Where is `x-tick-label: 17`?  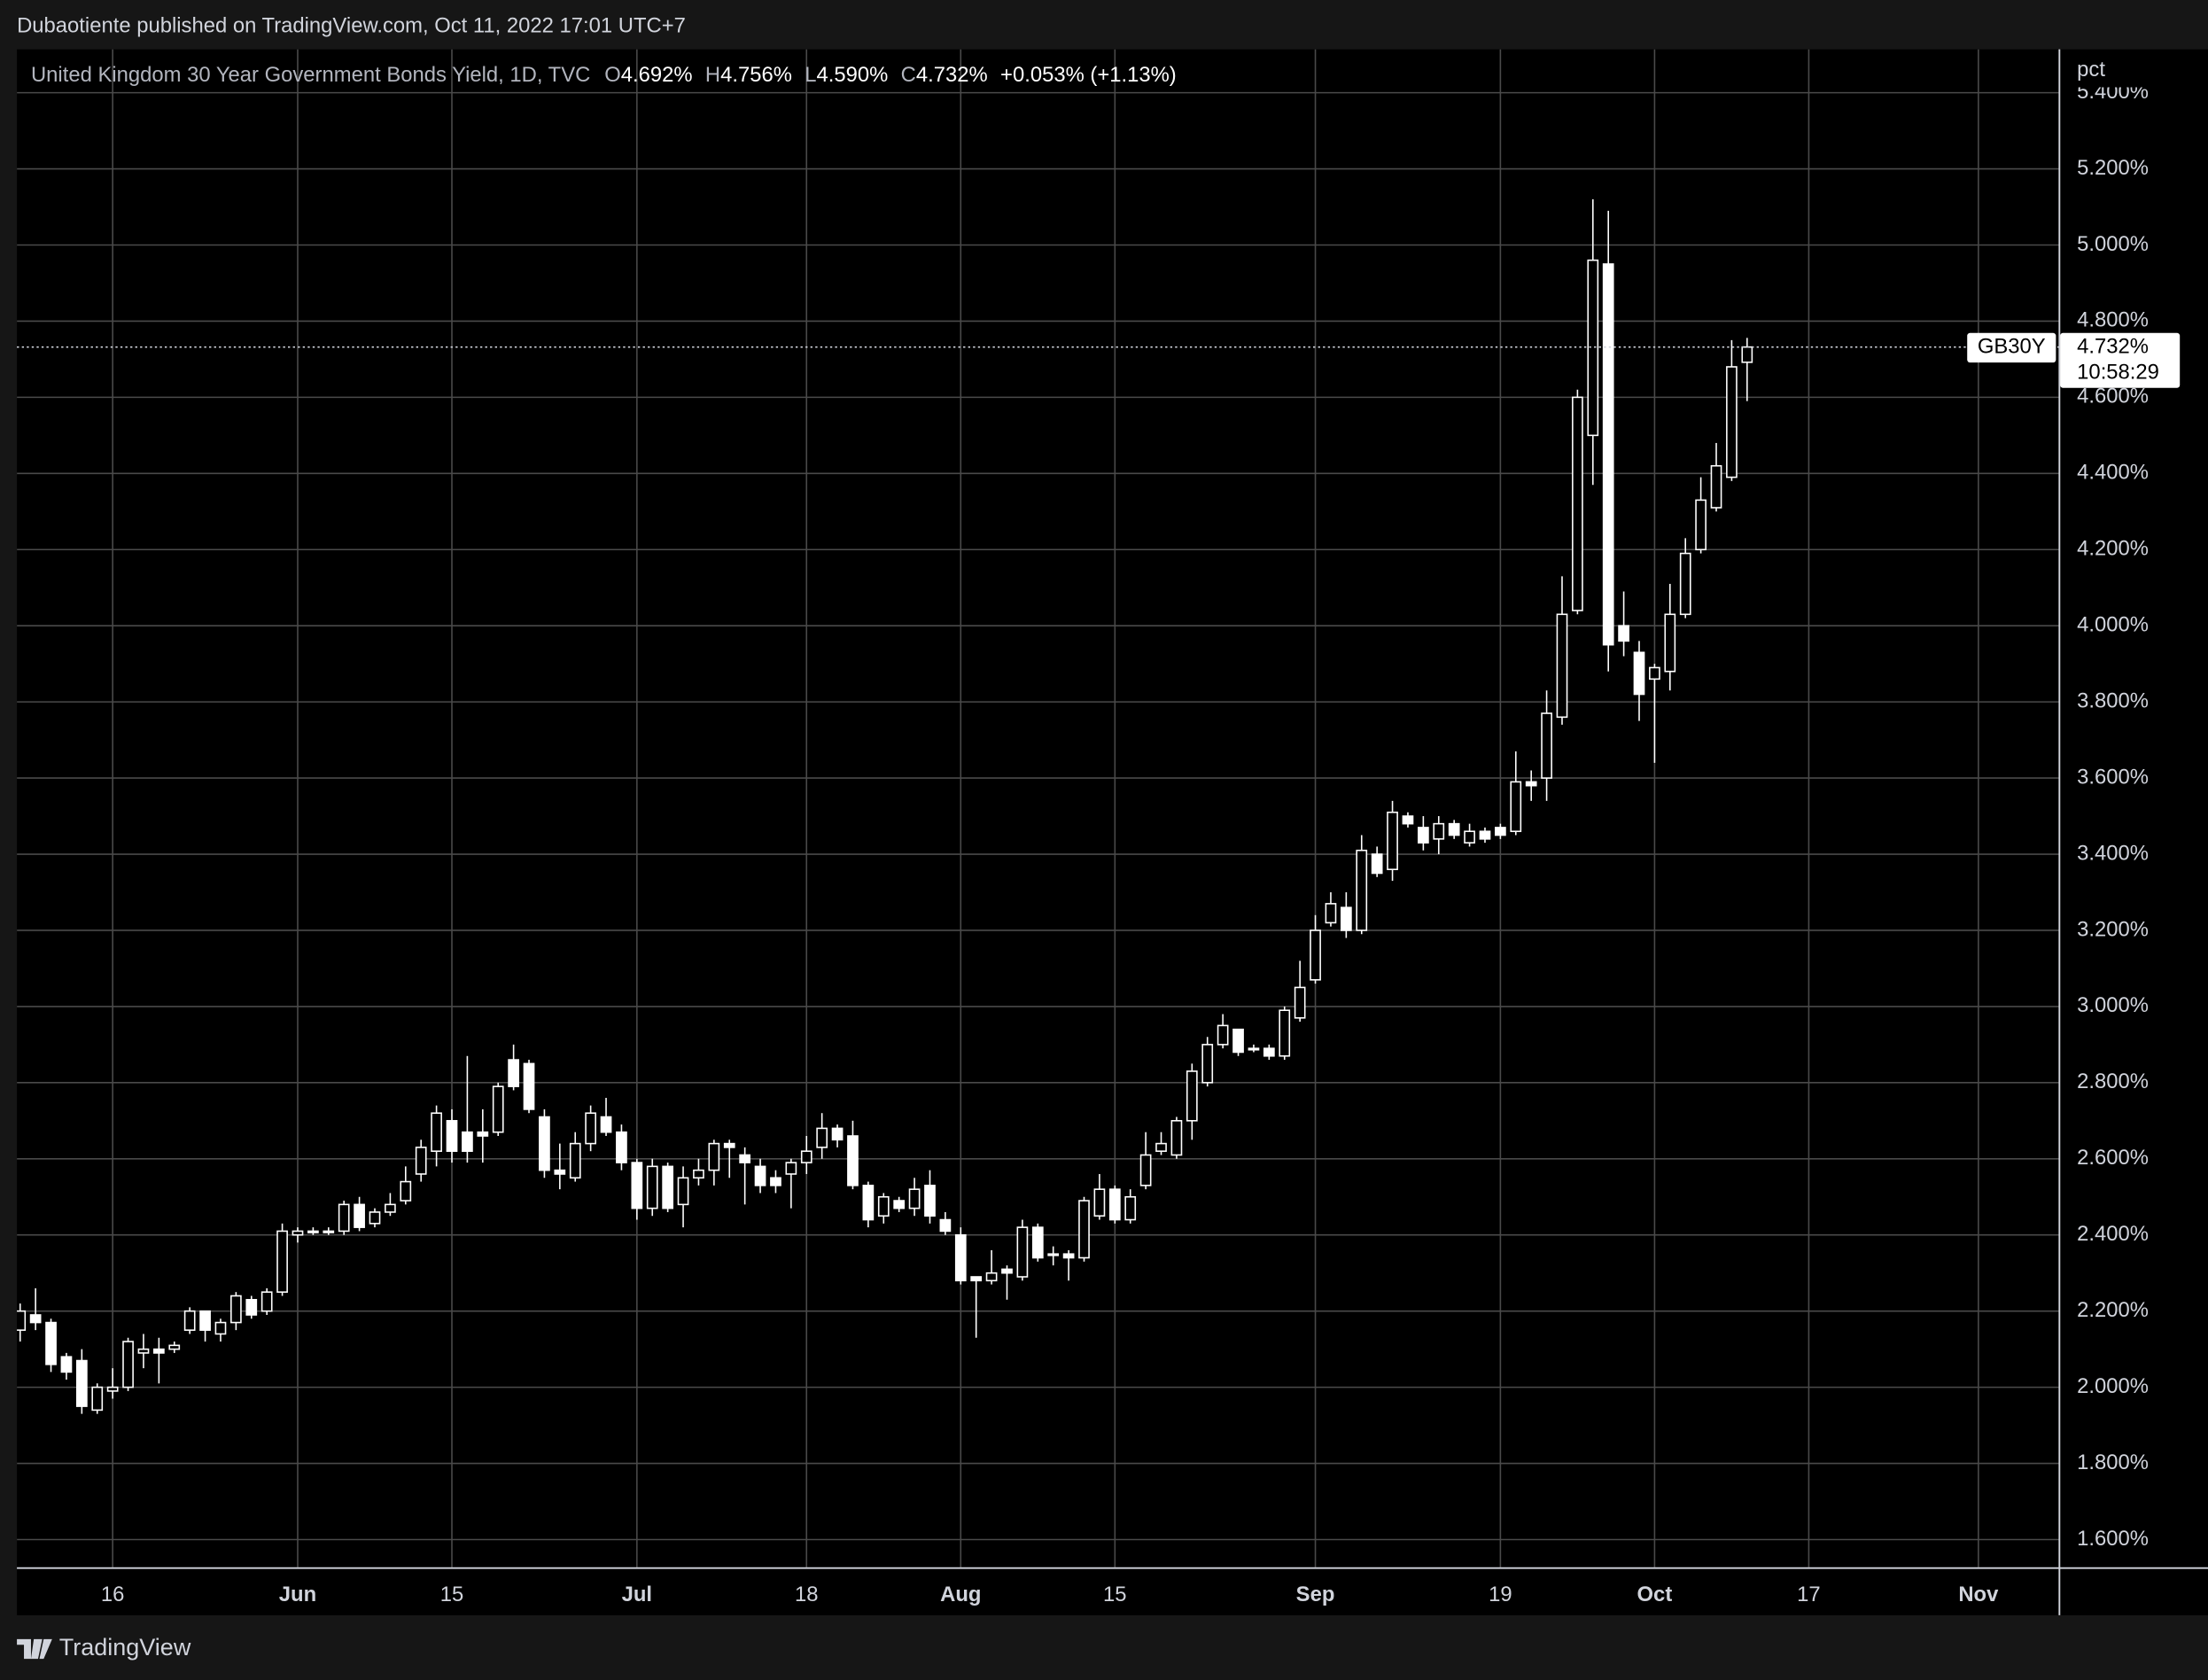 x-tick-label: 17 is located at coordinates (1809, 1594).